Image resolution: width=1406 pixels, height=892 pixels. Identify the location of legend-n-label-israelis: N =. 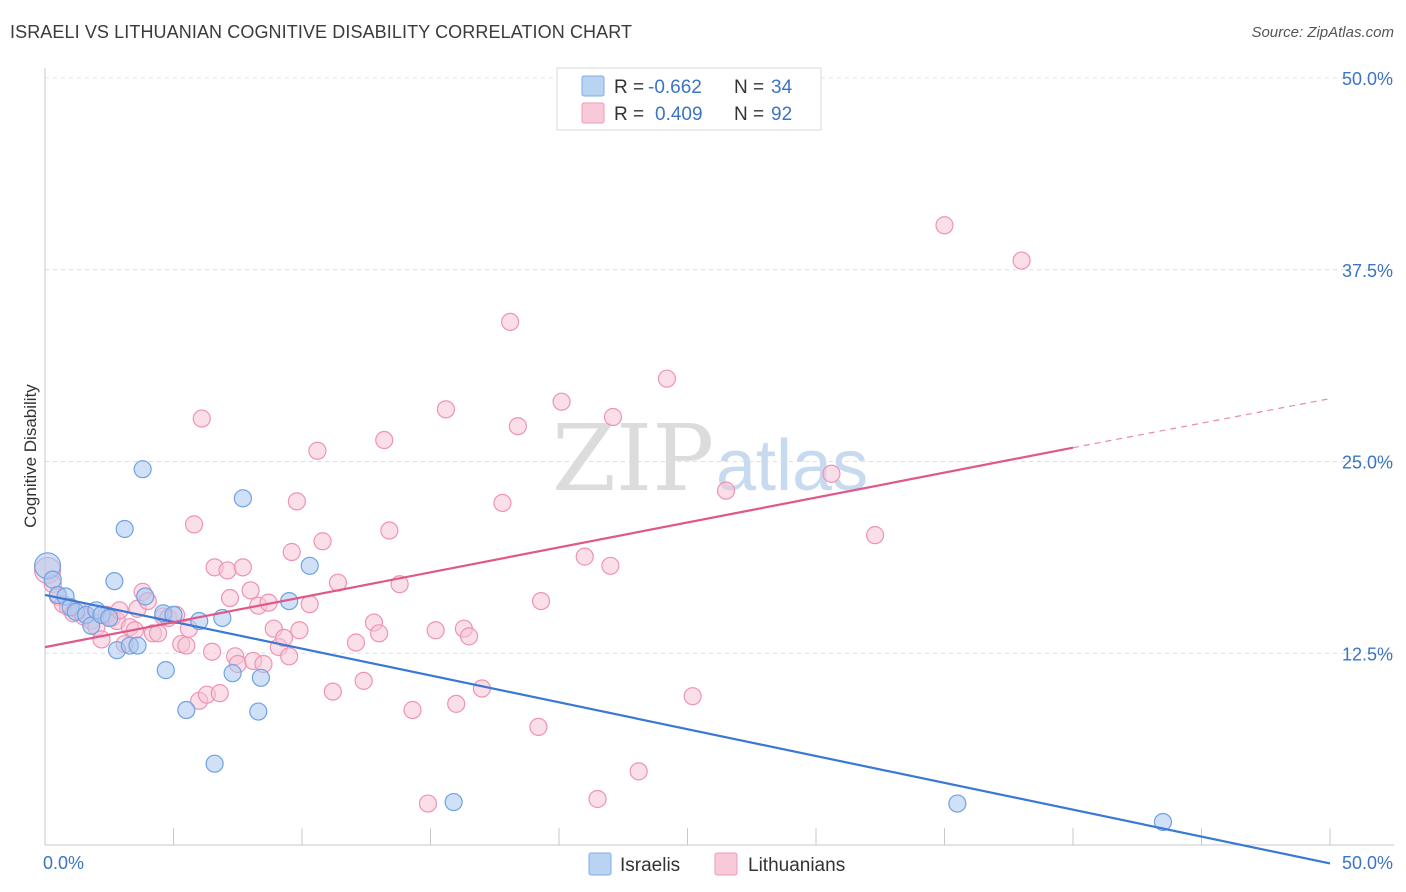
(749, 87).